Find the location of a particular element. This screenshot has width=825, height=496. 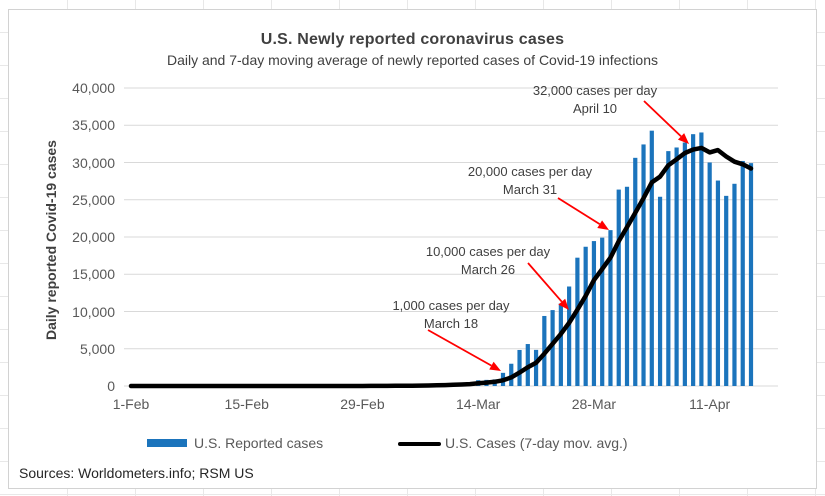

annotation-value-label: 1,000 cases per day is located at coordinates (451, 305).